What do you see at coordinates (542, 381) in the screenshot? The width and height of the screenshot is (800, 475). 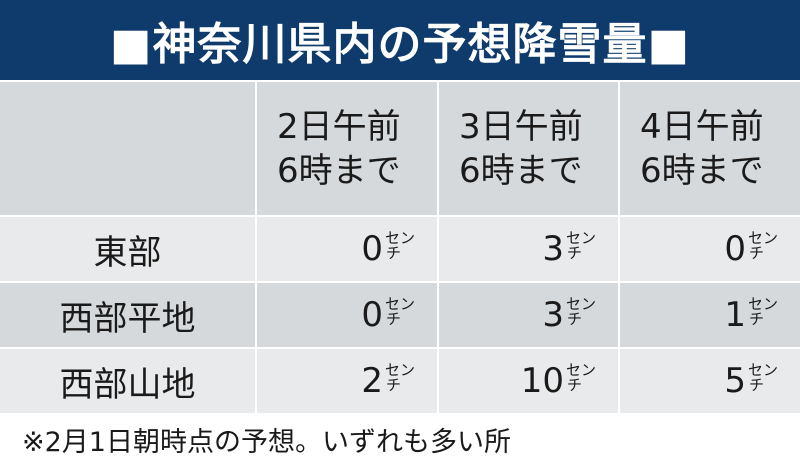 I see `value-number: 10` at bounding box center [542, 381].